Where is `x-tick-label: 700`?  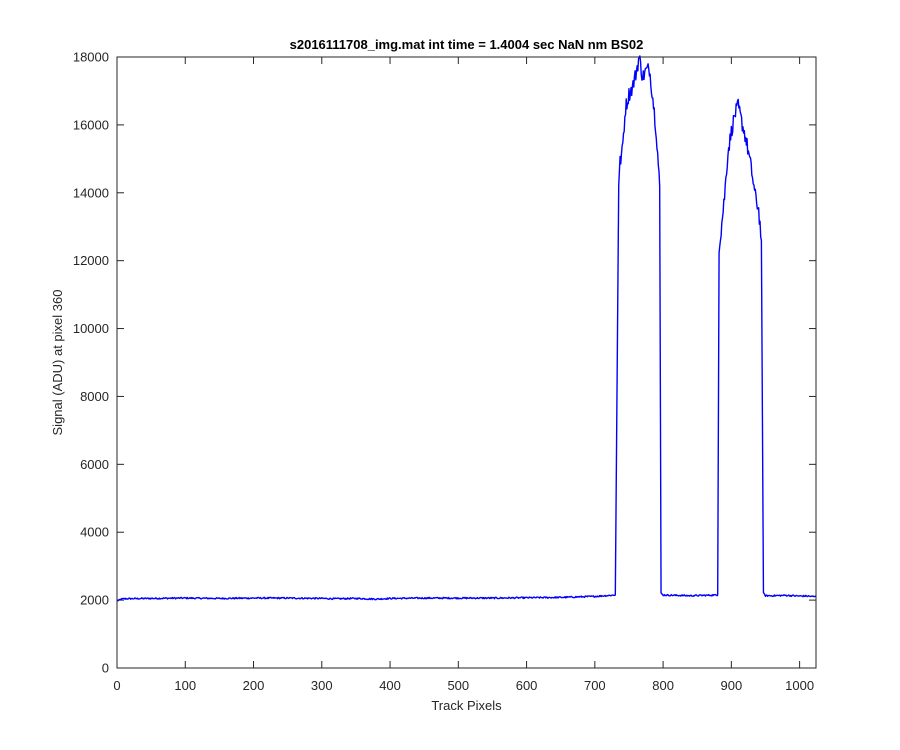 x-tick-label: 700 is located at coordinates (595, 685).